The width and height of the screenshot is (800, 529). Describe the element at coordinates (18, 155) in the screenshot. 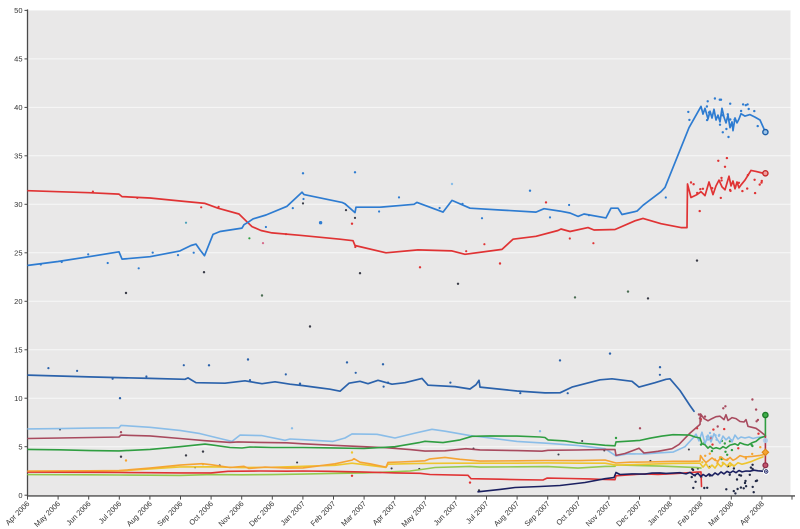

I see `svg-text: 35` at that location.